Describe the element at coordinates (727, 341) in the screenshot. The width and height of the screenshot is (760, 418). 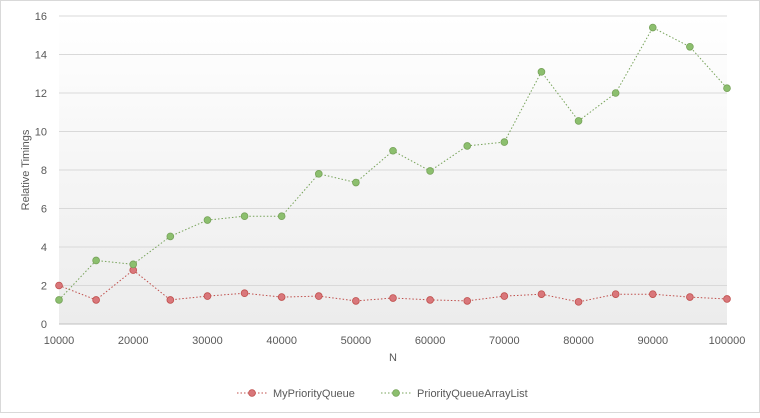
I see `x-tick-label: 100000` at that location.